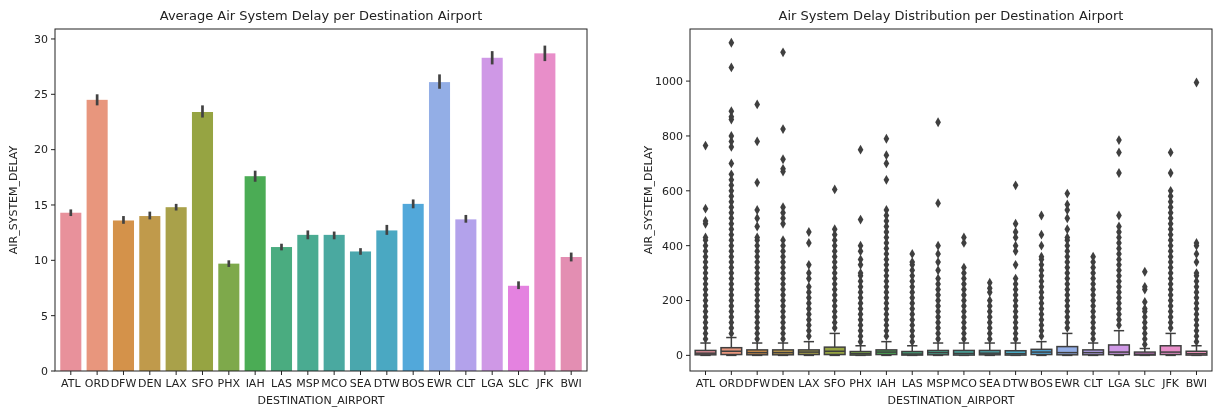 This screenshot has height=410, width=1219. Describe the element at coordinates (41, 261) in the screenshot. I see `y-tick-label: 10` at that location.